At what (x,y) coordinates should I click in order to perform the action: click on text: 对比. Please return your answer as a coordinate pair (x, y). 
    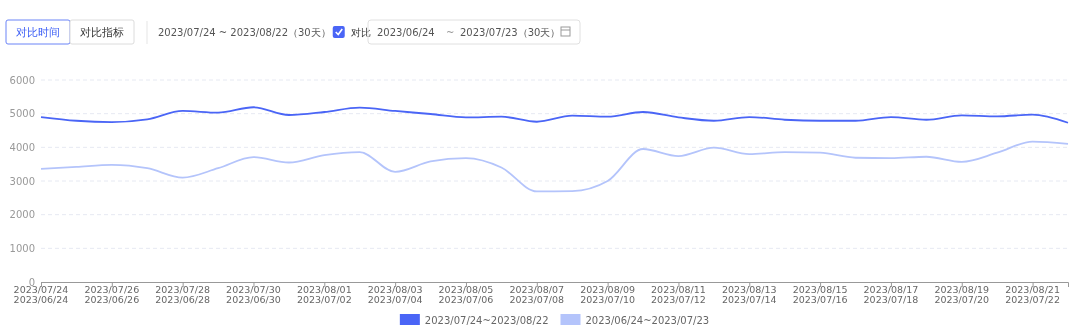
    Looking at the image, I should click on (360, 32).